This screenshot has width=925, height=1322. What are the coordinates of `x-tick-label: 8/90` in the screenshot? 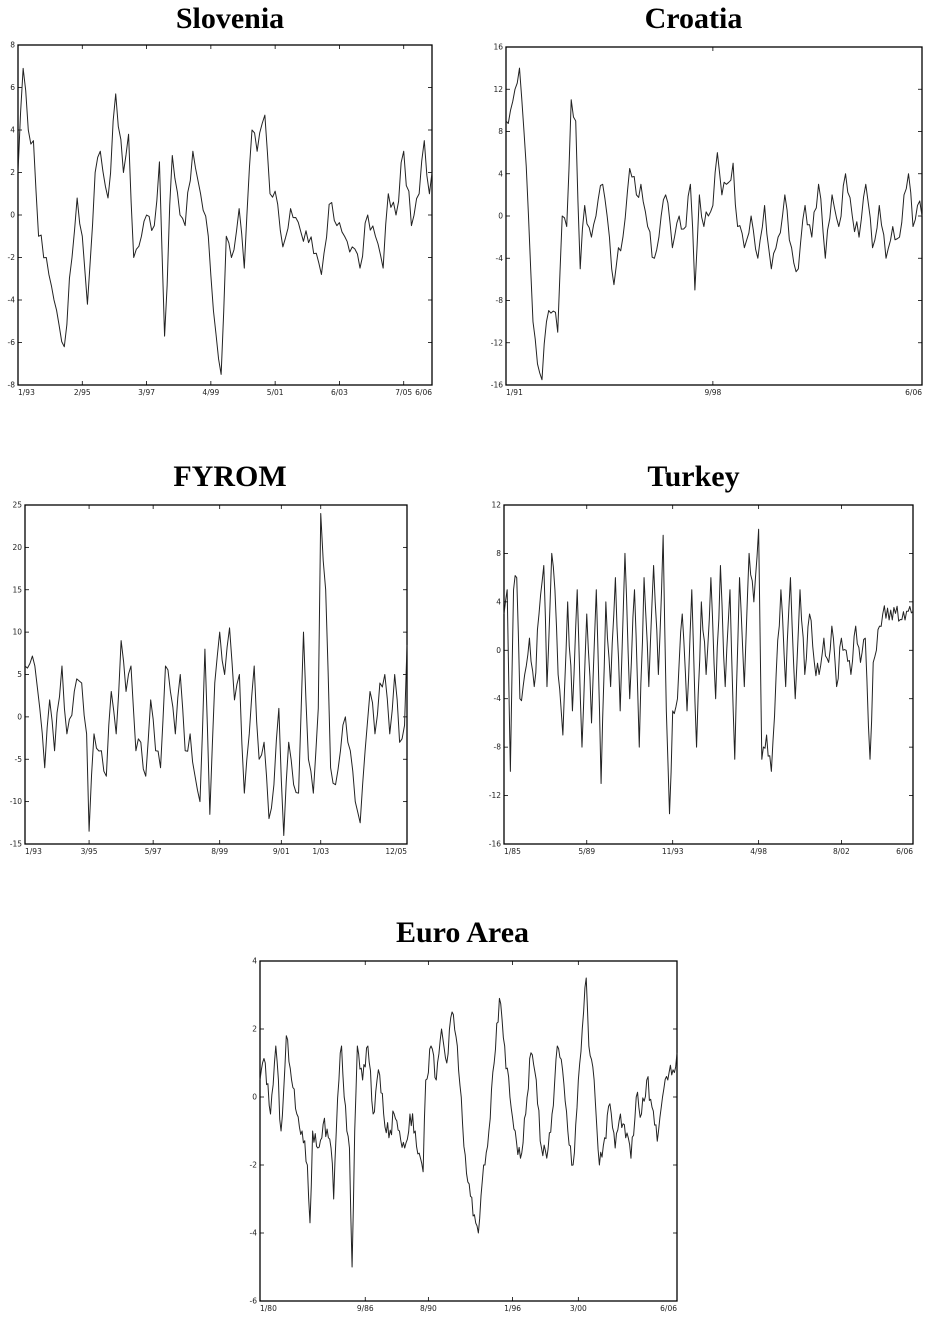 It's located at (428, 1308).